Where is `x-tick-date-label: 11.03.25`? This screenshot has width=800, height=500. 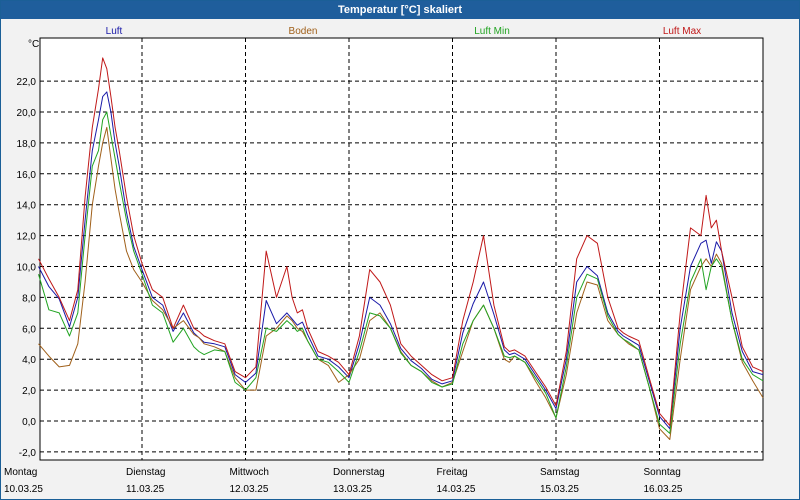
x-tick-date-label: 11.03.25 is located at coordinates (145, 489).